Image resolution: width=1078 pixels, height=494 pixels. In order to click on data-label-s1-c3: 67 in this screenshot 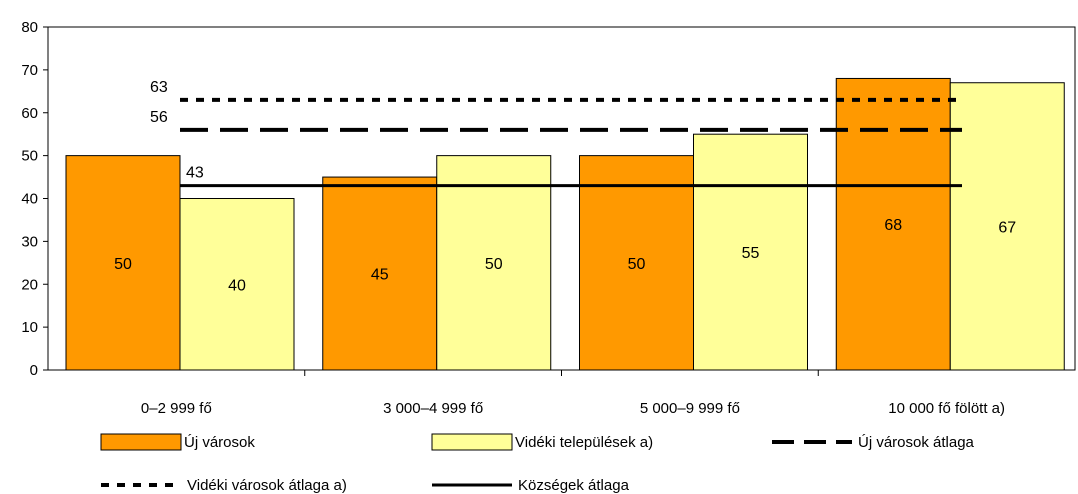, I will do `click(1007, 227)`.